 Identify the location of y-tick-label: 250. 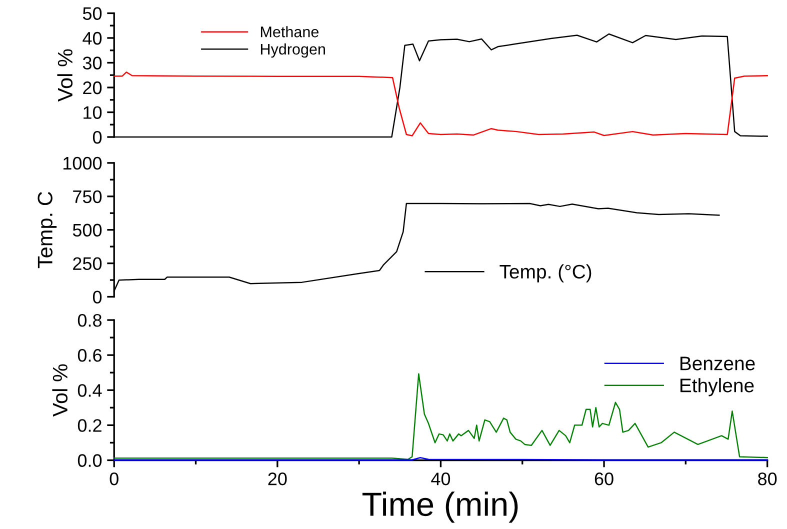
(87, 263).